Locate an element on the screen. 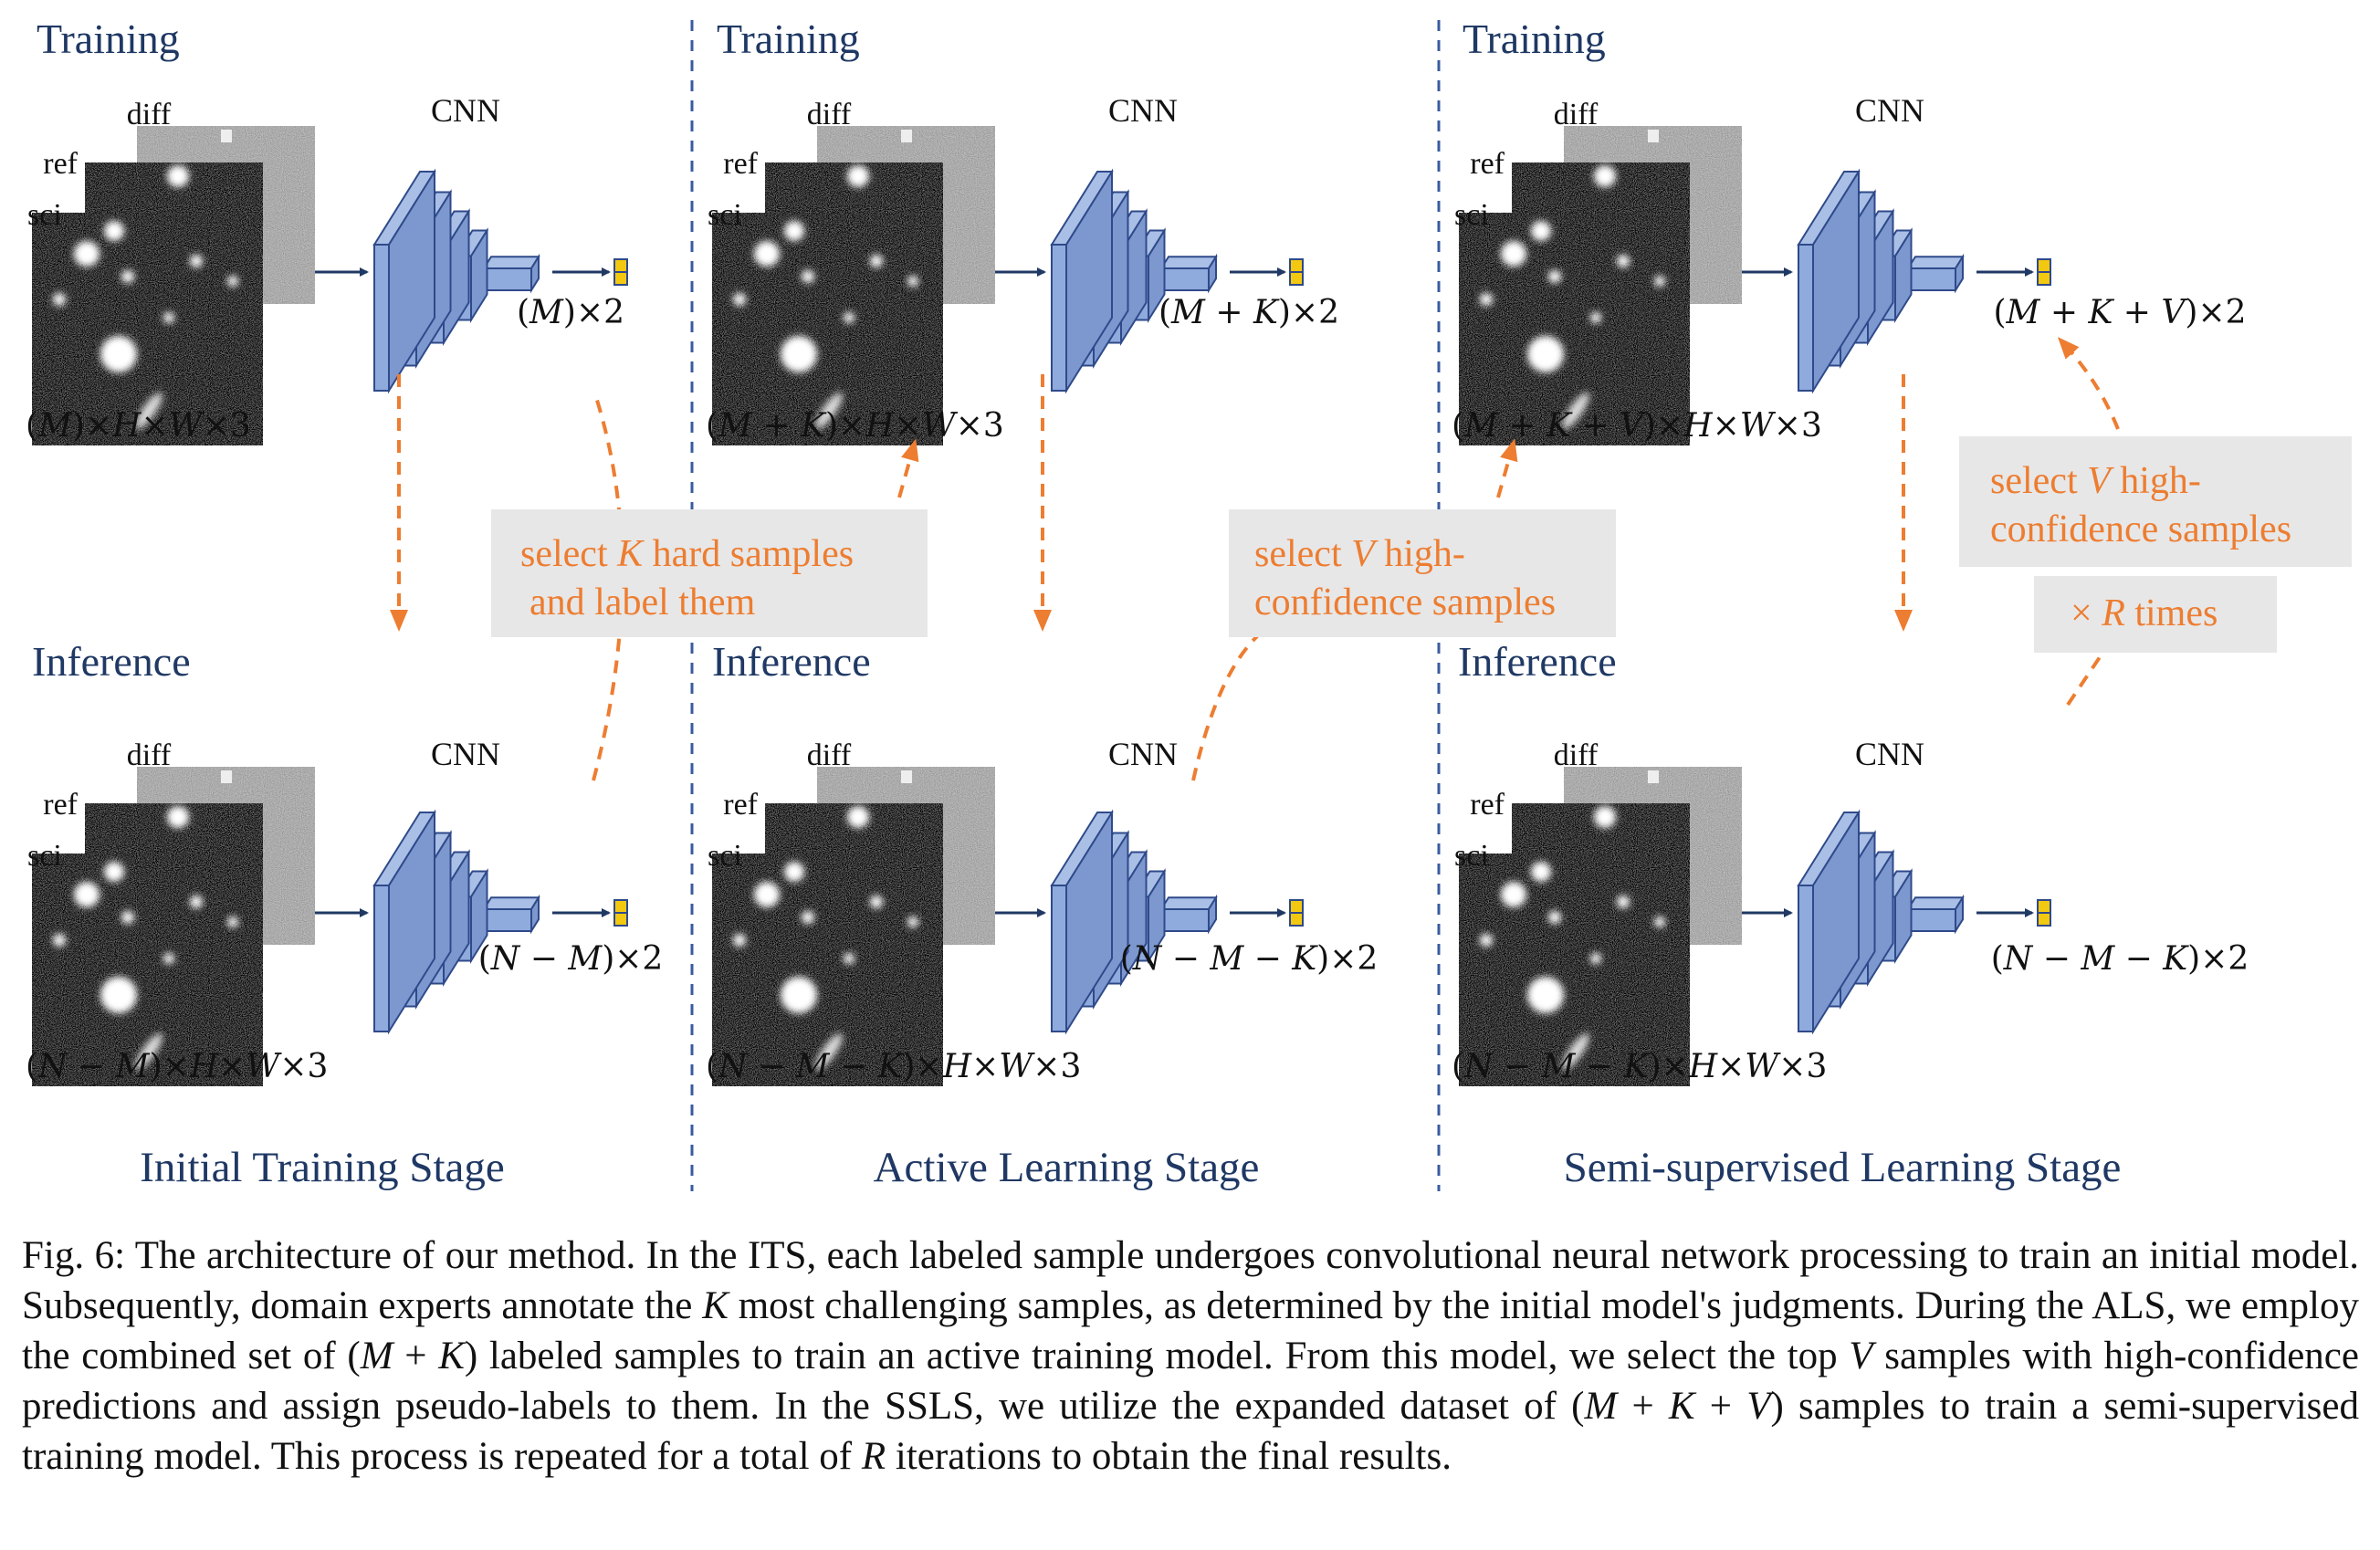 Image resolution: width=2380 pixels, height=1550 pixels. callout-high-conf-2-line2: confidence samples is located at coordinates (2140, 529).